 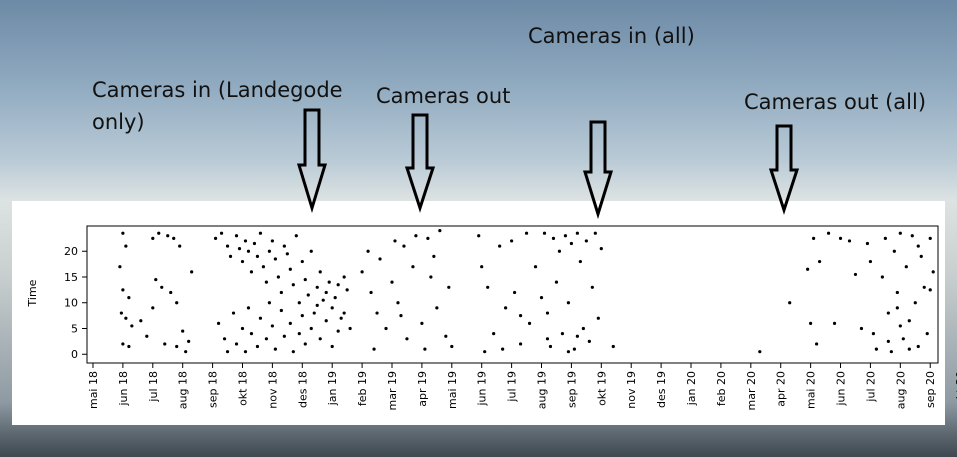 What do you see at coordinates (217, 106) in the screenshot?
I see `annotation: Cameras in (Landegode only)` at bounding box center [217, 106].